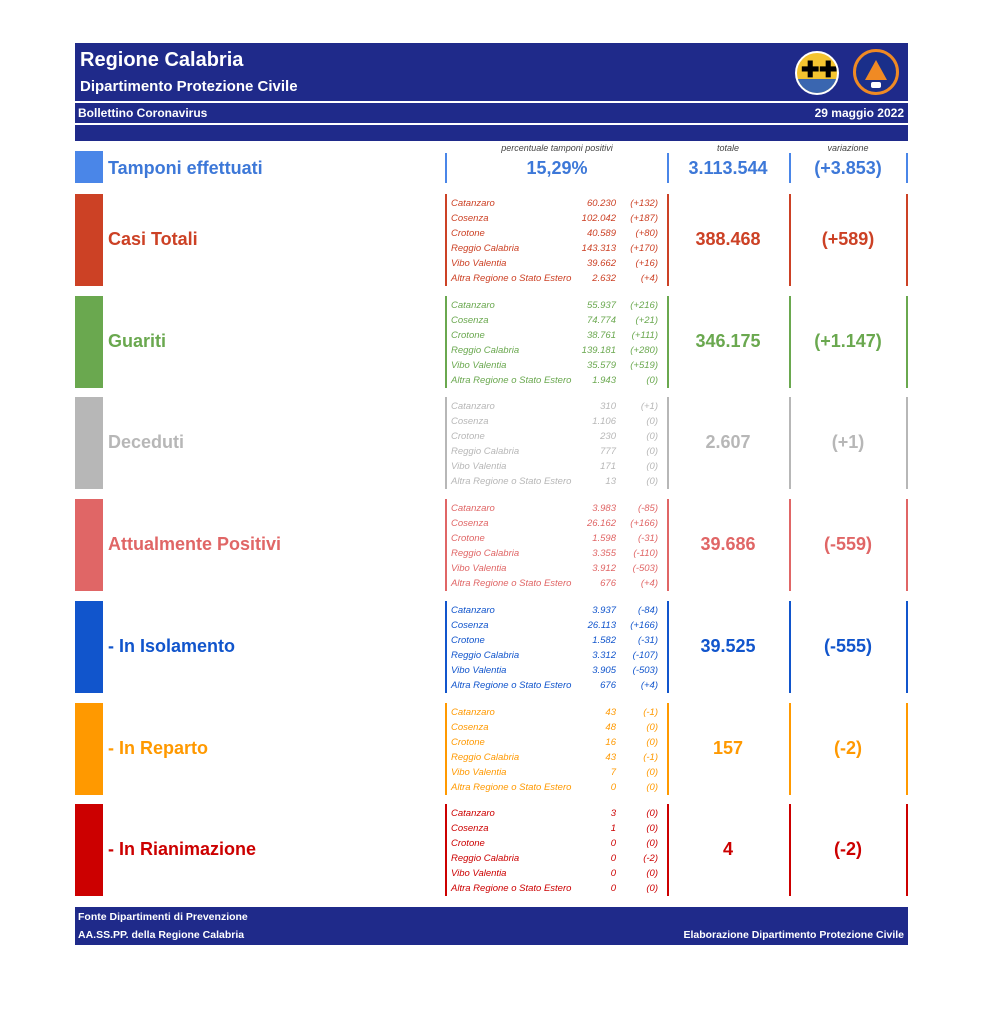  Describe the element at coordinates (556, 278) in the screenshot. I see `province-item: Altra Regione o Stato Estero 2.632 (+4)` at that location.